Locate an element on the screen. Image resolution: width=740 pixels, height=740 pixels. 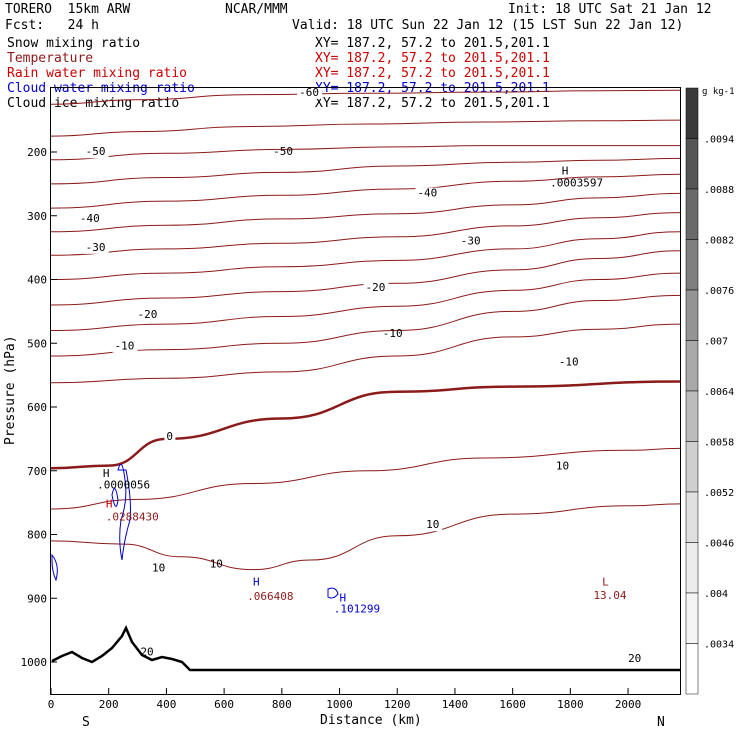
contour-label: -20 is located at coordinates (376, 287).